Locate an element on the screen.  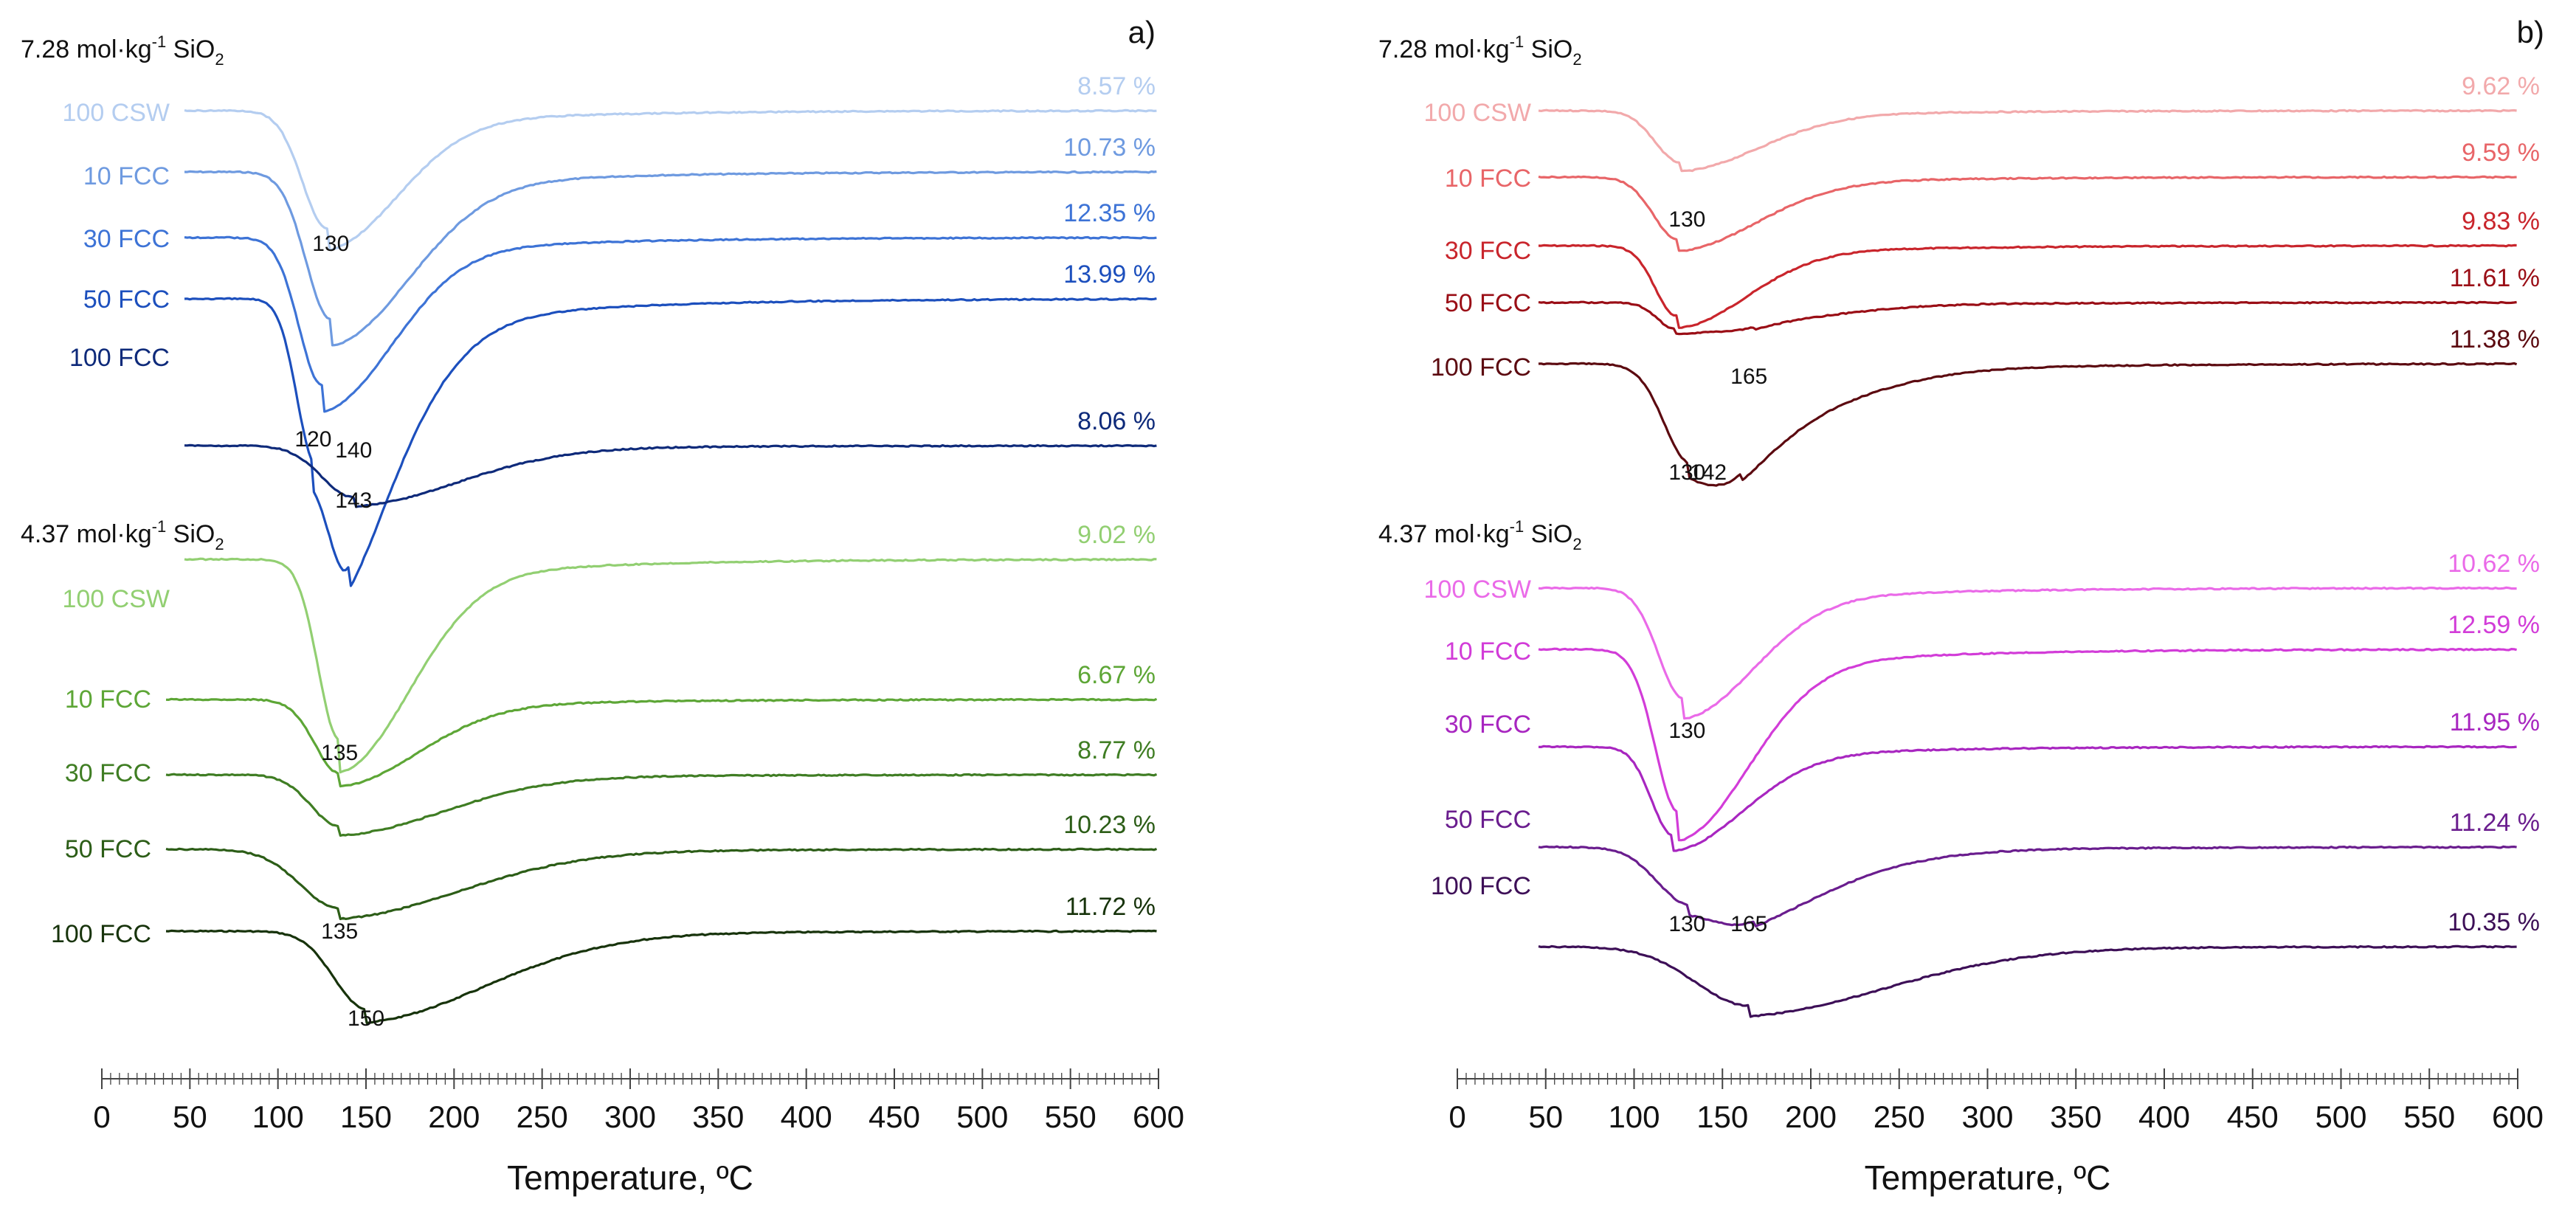
panel-label: a) is located at coordinates (1142, 32).